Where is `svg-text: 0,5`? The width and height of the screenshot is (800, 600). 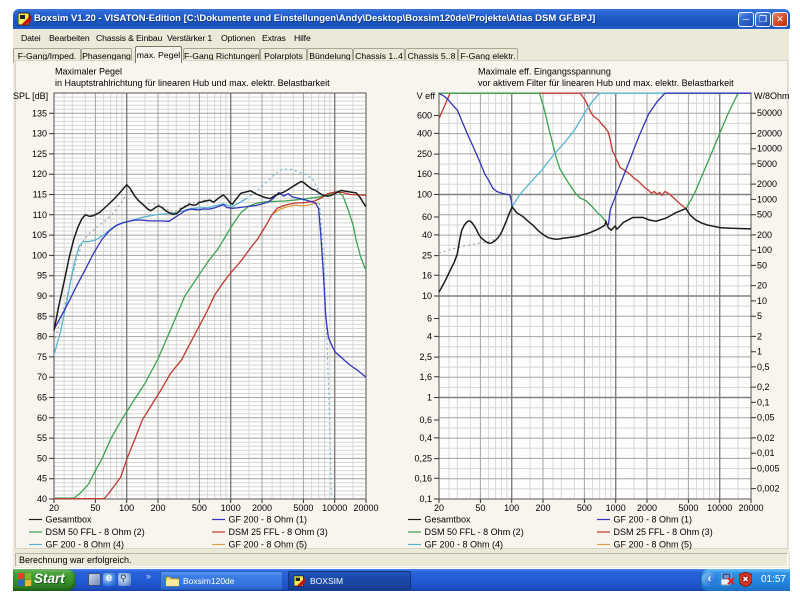 svg-text: 0,5 is located at coordinates (763, 367).